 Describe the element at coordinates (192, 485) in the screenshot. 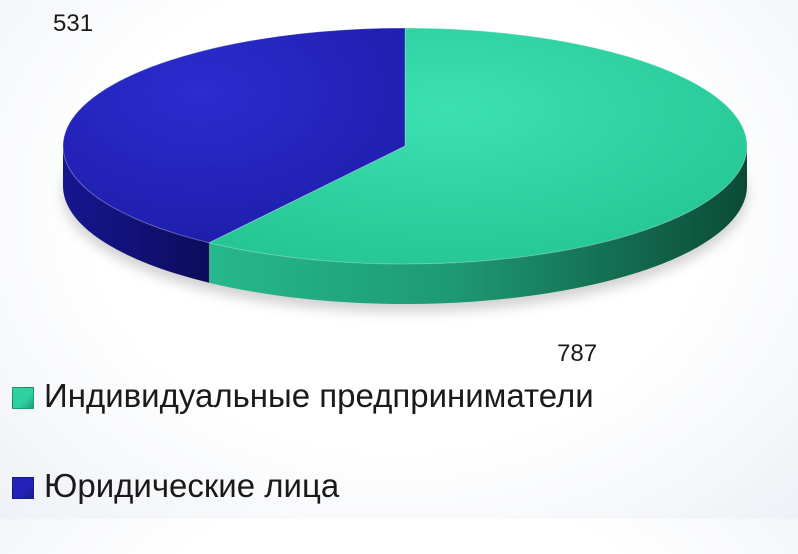

I see `legend-label-legal-entities: Юридические лица` at that location.